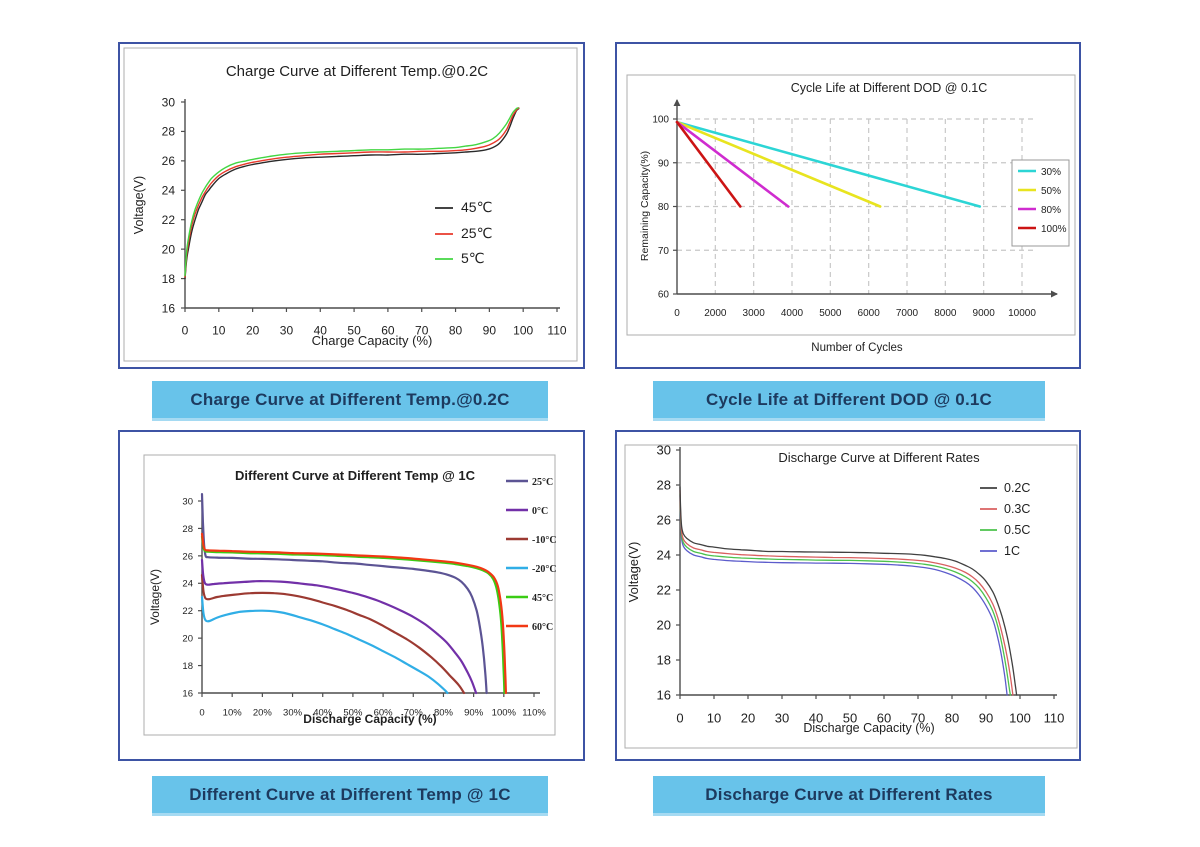 This screenshot has height=847, width=1200. I want to click on svg-text: 70%, so click(414, 713).